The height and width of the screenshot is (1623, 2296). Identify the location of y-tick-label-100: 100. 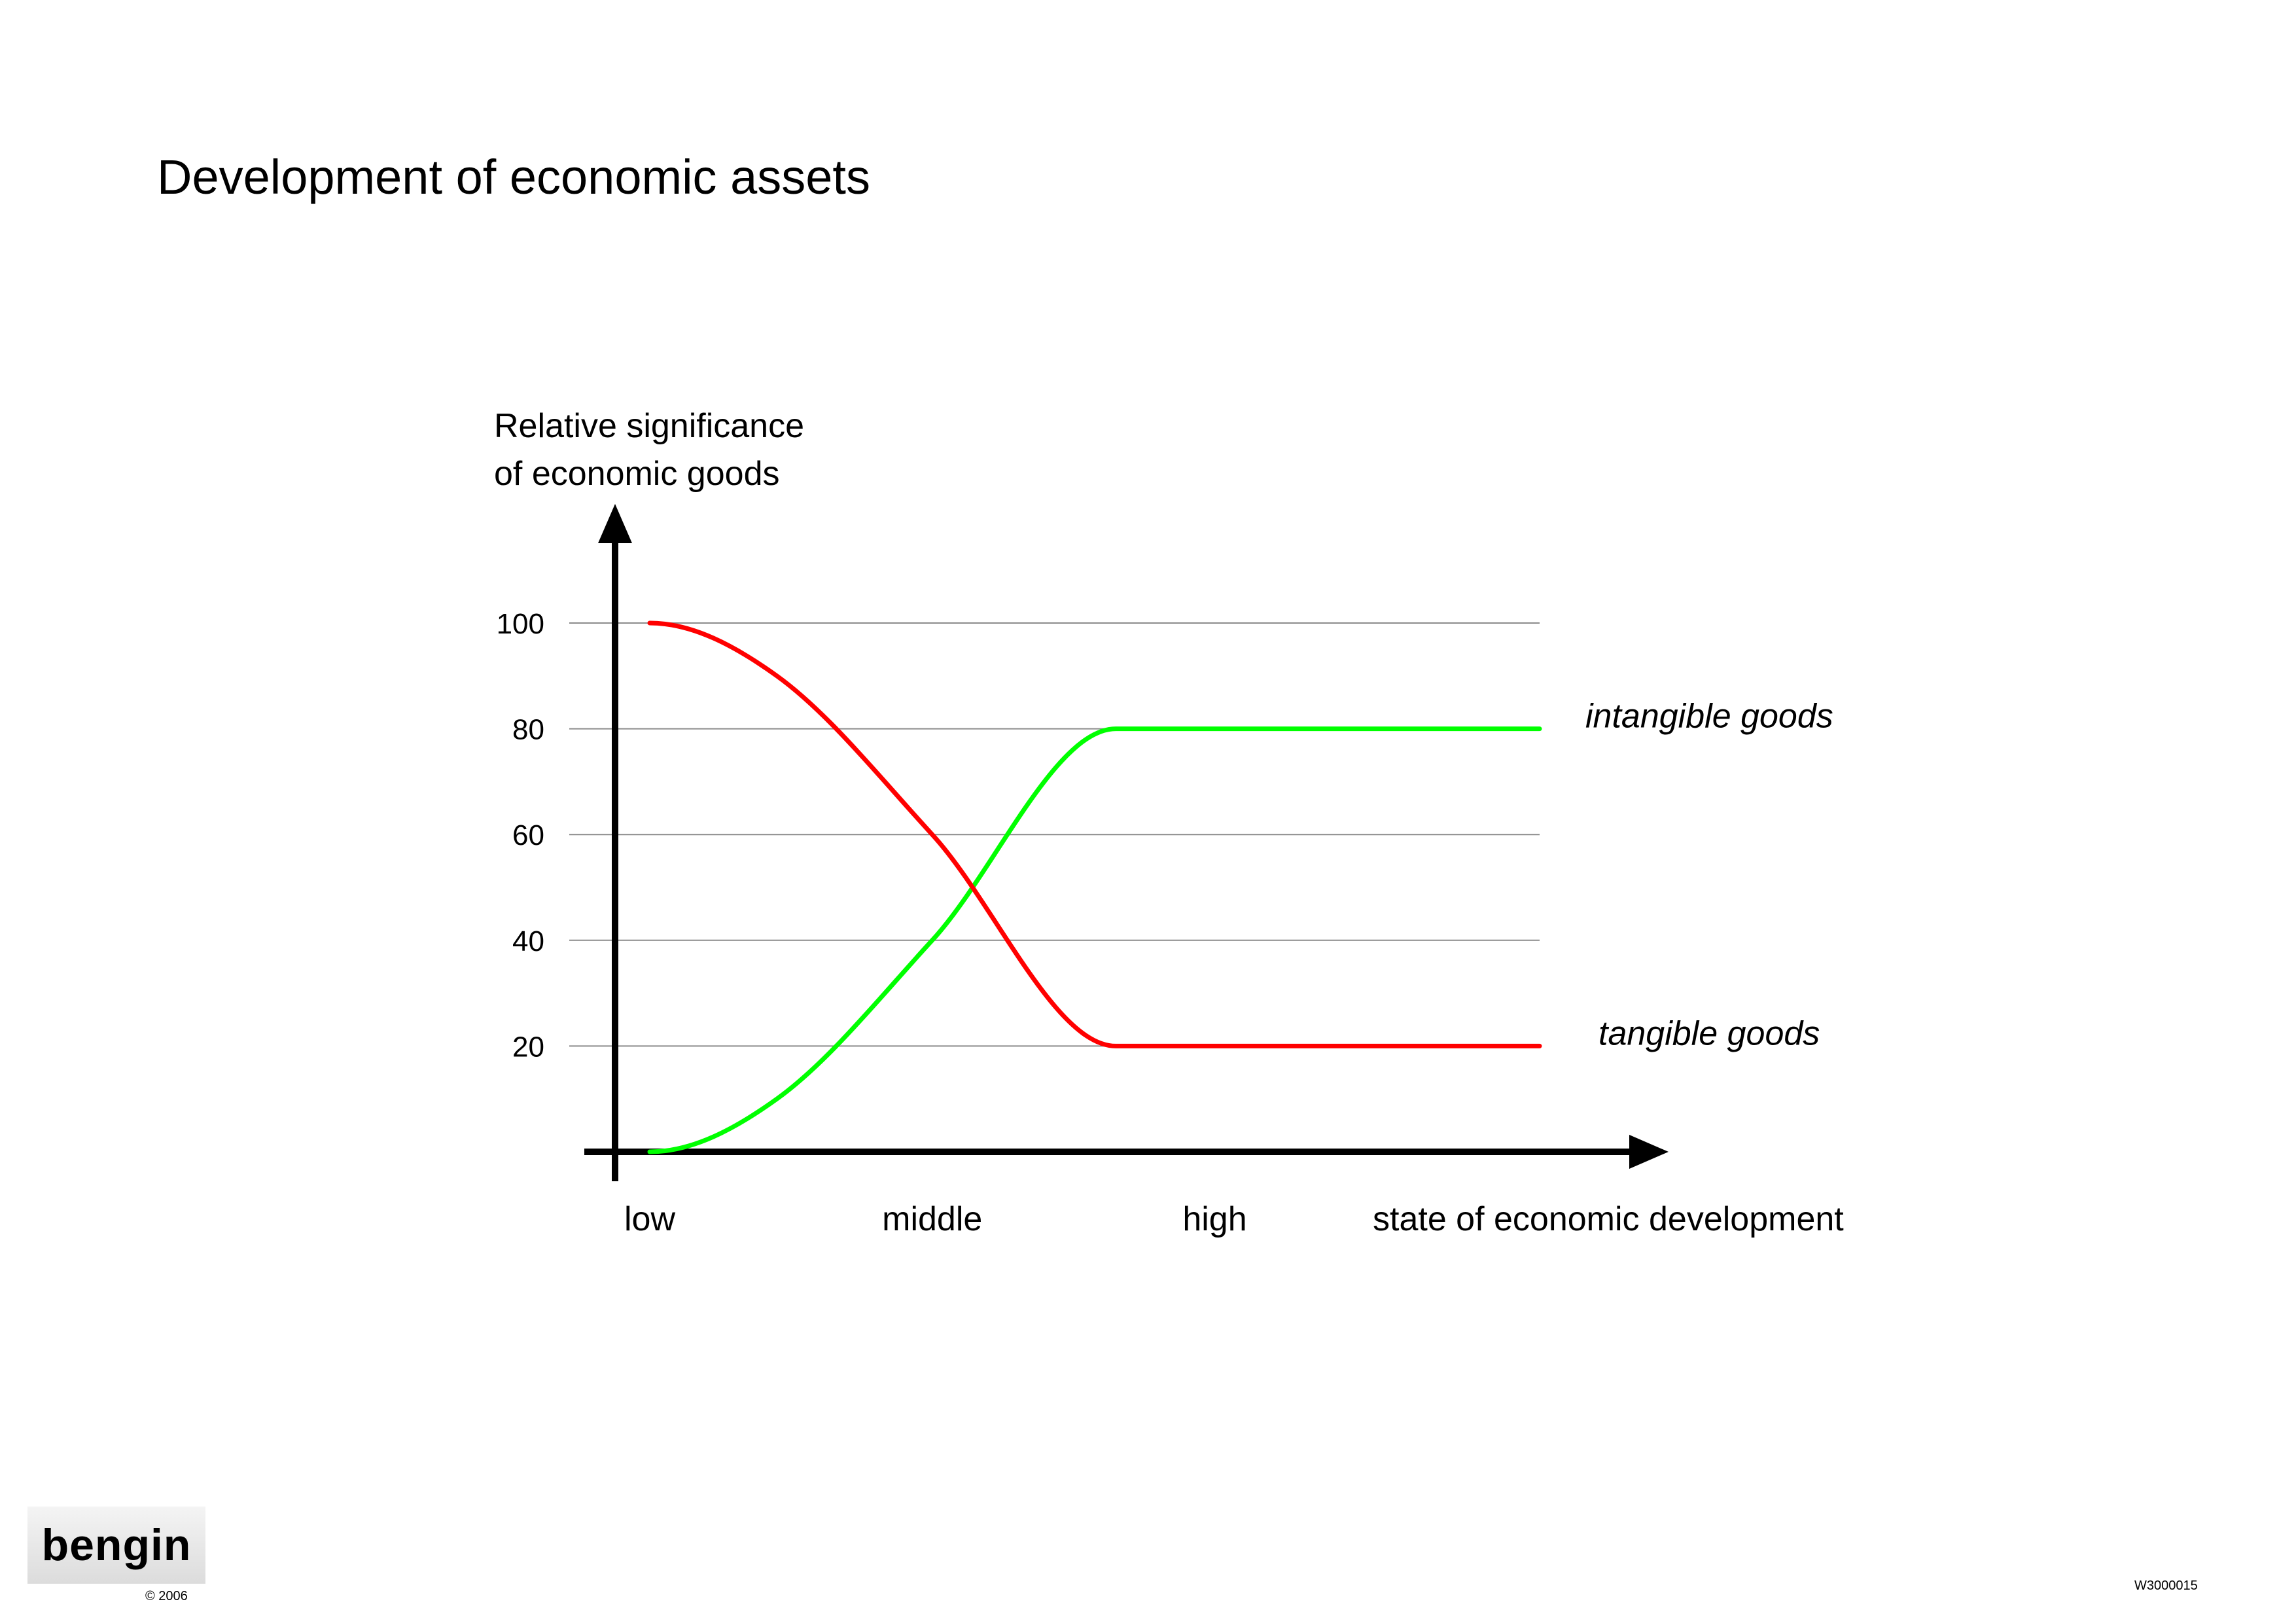
(520, 624).